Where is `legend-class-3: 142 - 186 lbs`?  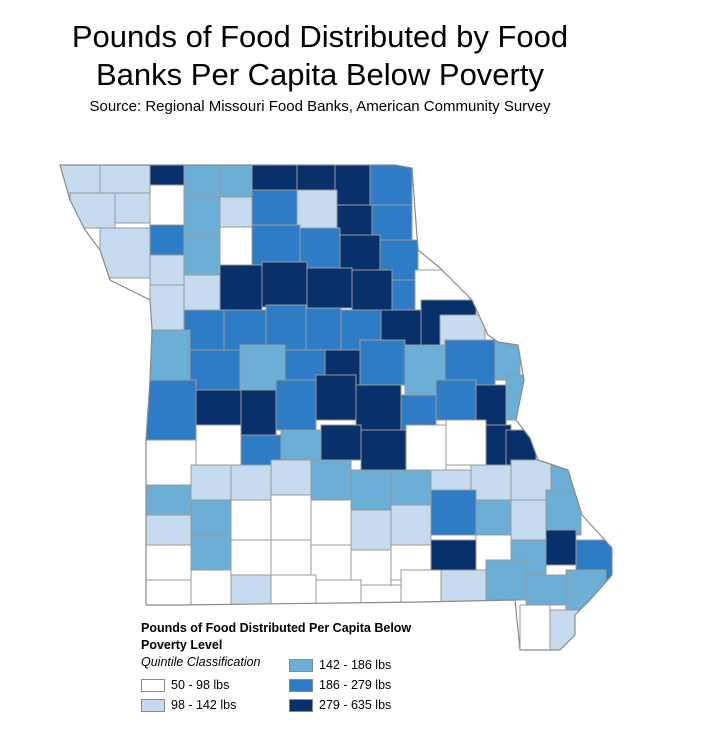
legend-class-3: 142 - 186 lbs is located at coordinates (340, 665).